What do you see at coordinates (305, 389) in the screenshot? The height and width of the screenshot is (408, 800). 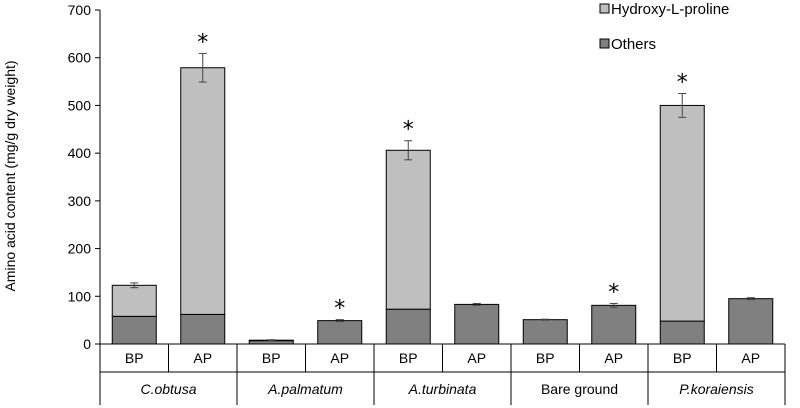 I see `group-label: A.palmatum` at bounding box center [305, 389].